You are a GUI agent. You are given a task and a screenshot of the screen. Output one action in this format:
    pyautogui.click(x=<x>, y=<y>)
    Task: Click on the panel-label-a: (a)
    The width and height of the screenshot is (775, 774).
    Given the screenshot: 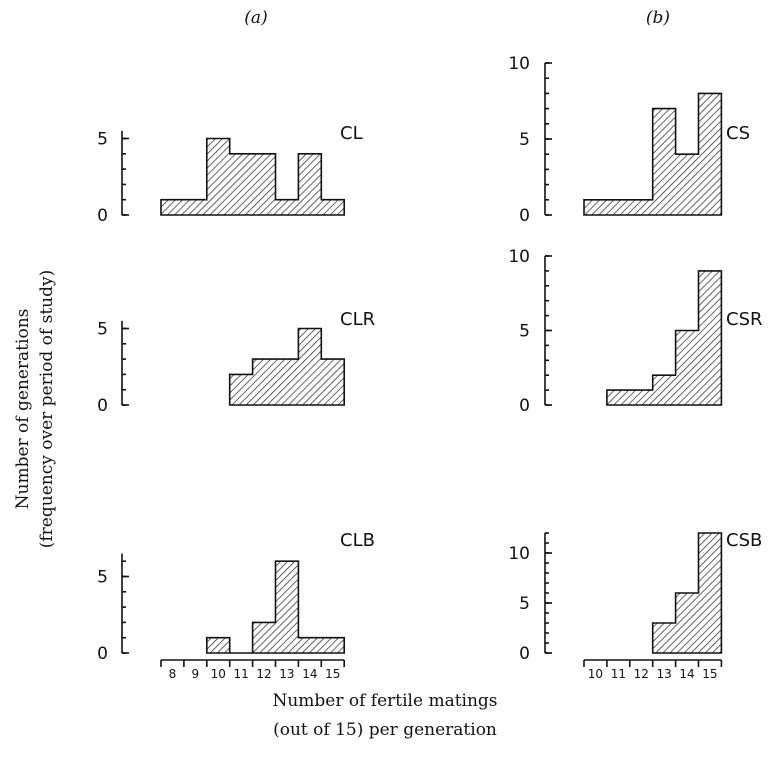 What is the action you would take?
    pyautogui.click(x=255, y=18)
    